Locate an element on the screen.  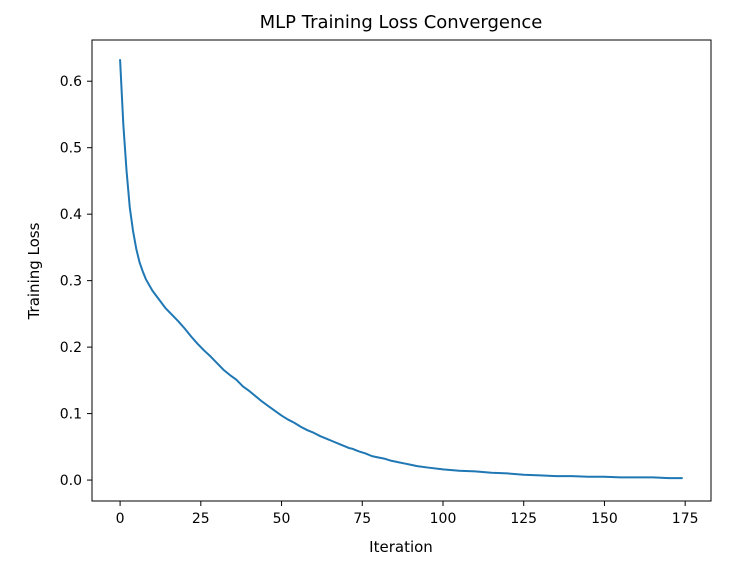
x-axis-ticks: 0 25 50 75 100 125 150 175 is located at coordinates (407, 514).